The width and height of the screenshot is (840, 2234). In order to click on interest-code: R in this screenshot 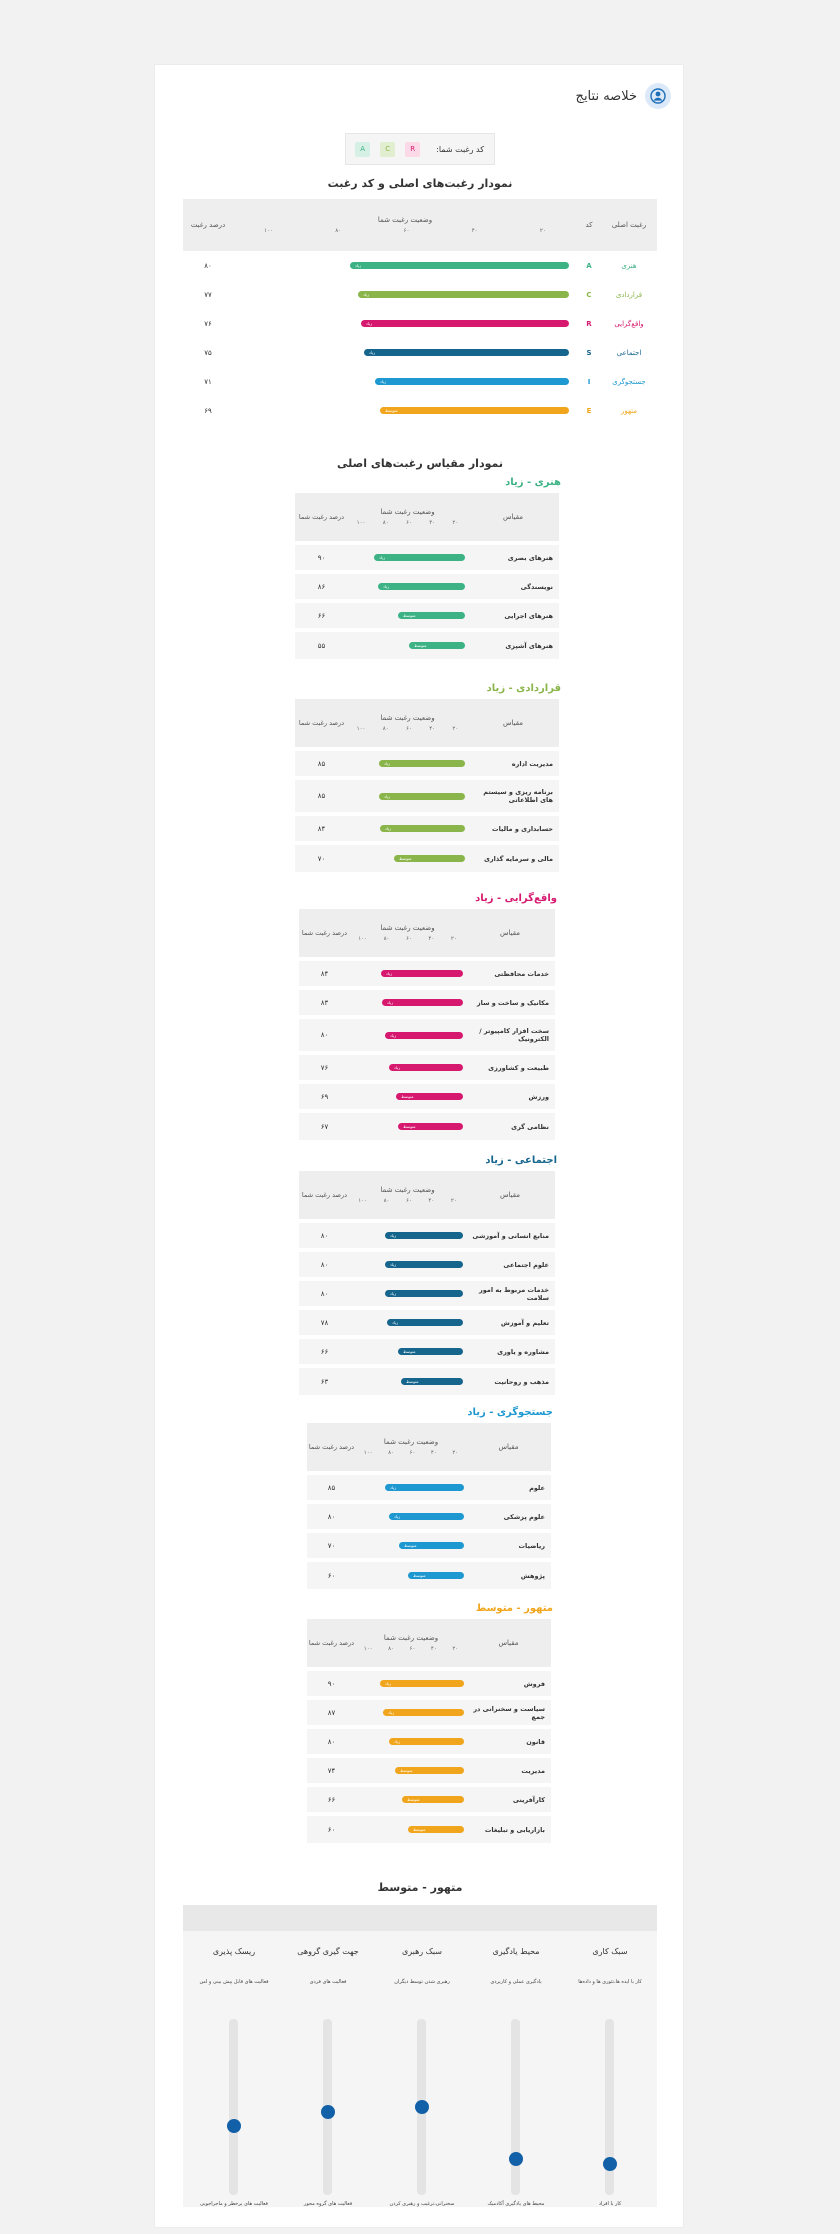, I will do `click(589, 323)`.